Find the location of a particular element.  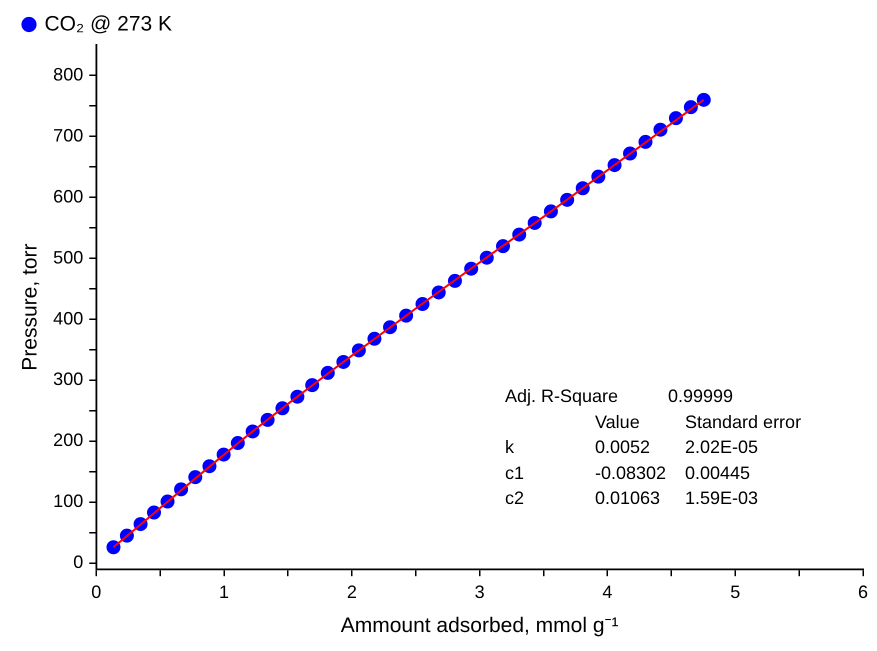

annotation: 2.02E-05 is located at coordinates (721, 447).